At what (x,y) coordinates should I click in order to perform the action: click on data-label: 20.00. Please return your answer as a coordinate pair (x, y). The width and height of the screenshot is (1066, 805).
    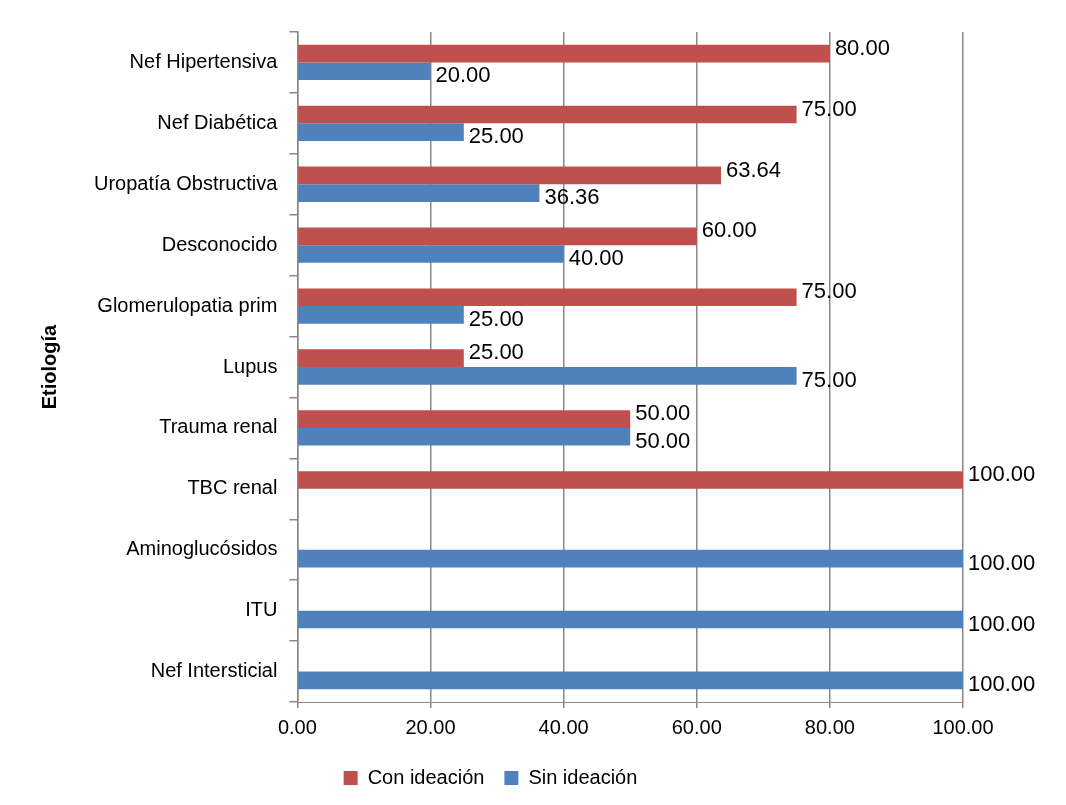
    Looking at the image, I should click on (463, 75).